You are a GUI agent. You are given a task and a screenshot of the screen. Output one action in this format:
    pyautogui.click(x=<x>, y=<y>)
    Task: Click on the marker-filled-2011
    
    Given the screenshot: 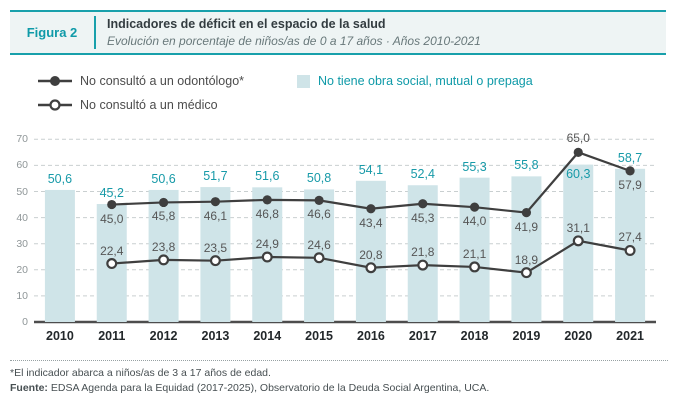 What is the action you would take?
    pyautogui.click(x=112, y=204)
    